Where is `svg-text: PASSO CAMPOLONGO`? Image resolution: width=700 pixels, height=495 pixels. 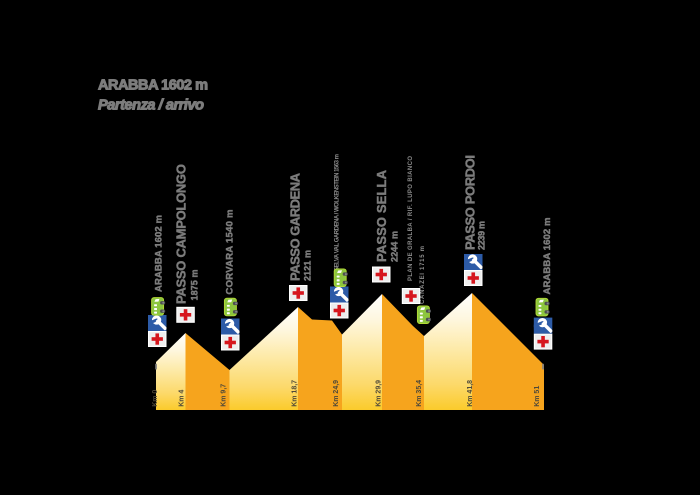
svg-text: PASSO CAMPOLONGO is located at coordinates (180, 234).